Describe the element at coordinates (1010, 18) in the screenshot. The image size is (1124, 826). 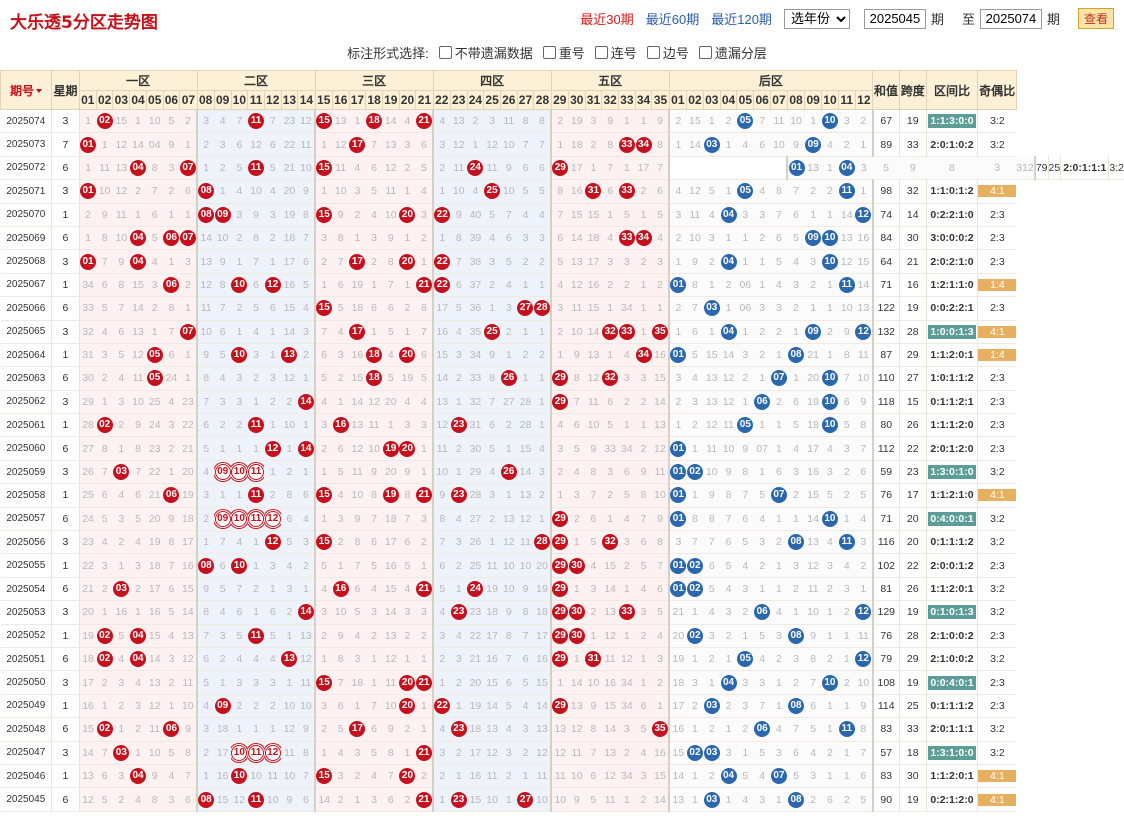
I see `period-to-input` at that location.